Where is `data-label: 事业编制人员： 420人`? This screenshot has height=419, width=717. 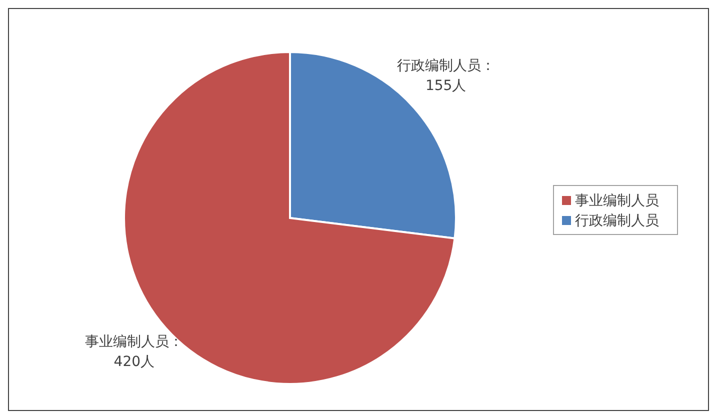
data-label: 事业编制人员： 420人 is located at coordinates (134, 352).